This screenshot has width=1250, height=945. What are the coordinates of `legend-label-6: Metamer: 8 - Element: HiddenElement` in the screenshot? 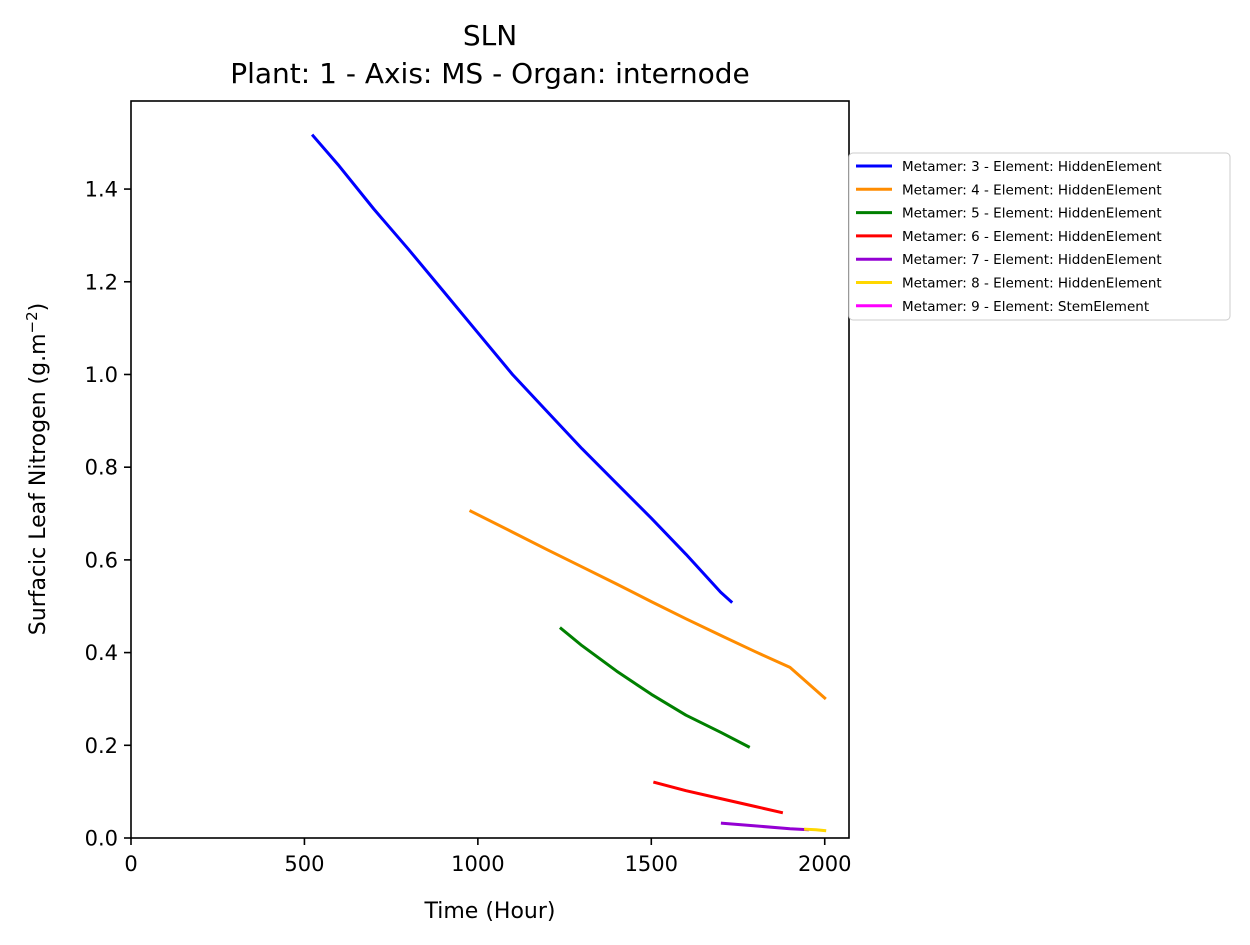 It's located at (1032, 284).